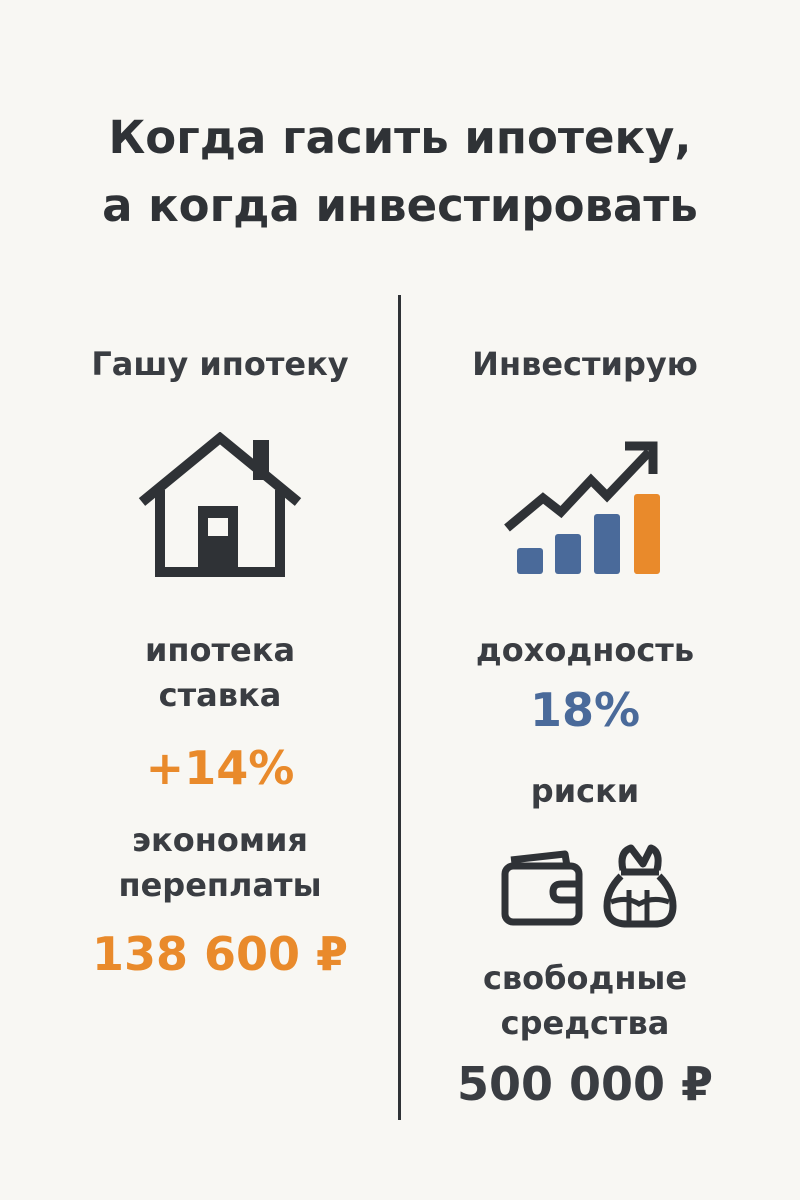 The height and width of the screenshot is (1200, 800). I want to click on saving-label-2: переплаты, so click(220, 885).